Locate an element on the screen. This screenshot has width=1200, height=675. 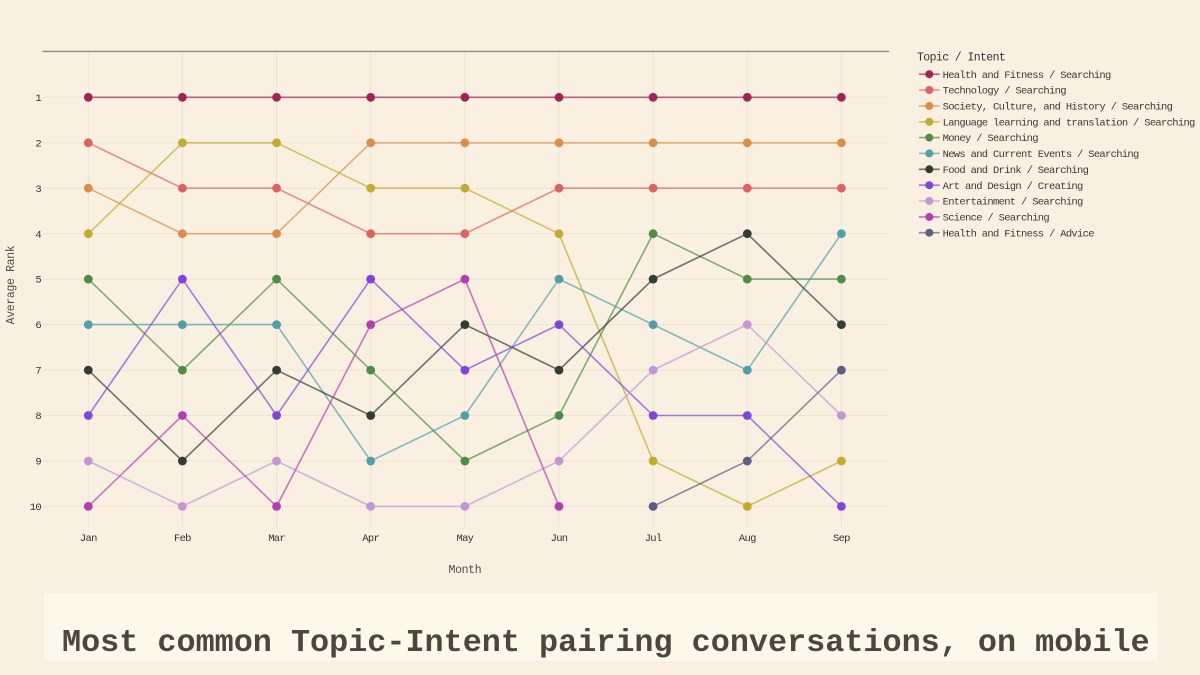
svg-text:News and Current Events / Sear: News and Current Events / Searching is located at coordinates (1041, 155).